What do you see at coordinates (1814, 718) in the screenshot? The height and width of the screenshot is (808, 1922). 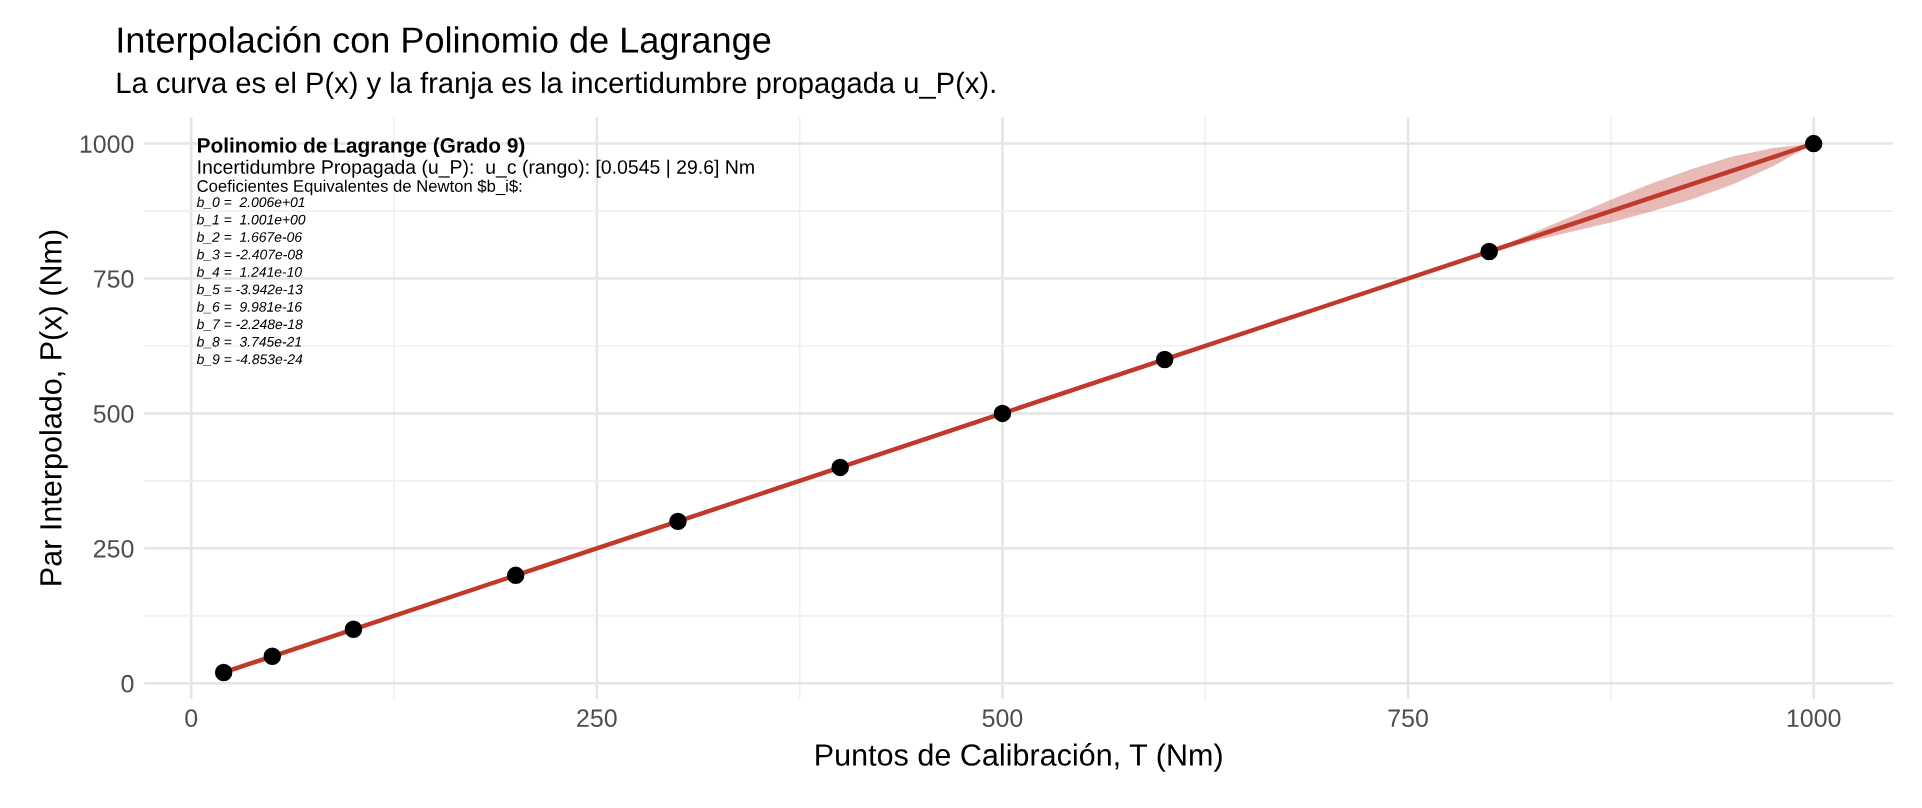 I see `x-tick-label: 1000` at bounding box center [1814, 718].